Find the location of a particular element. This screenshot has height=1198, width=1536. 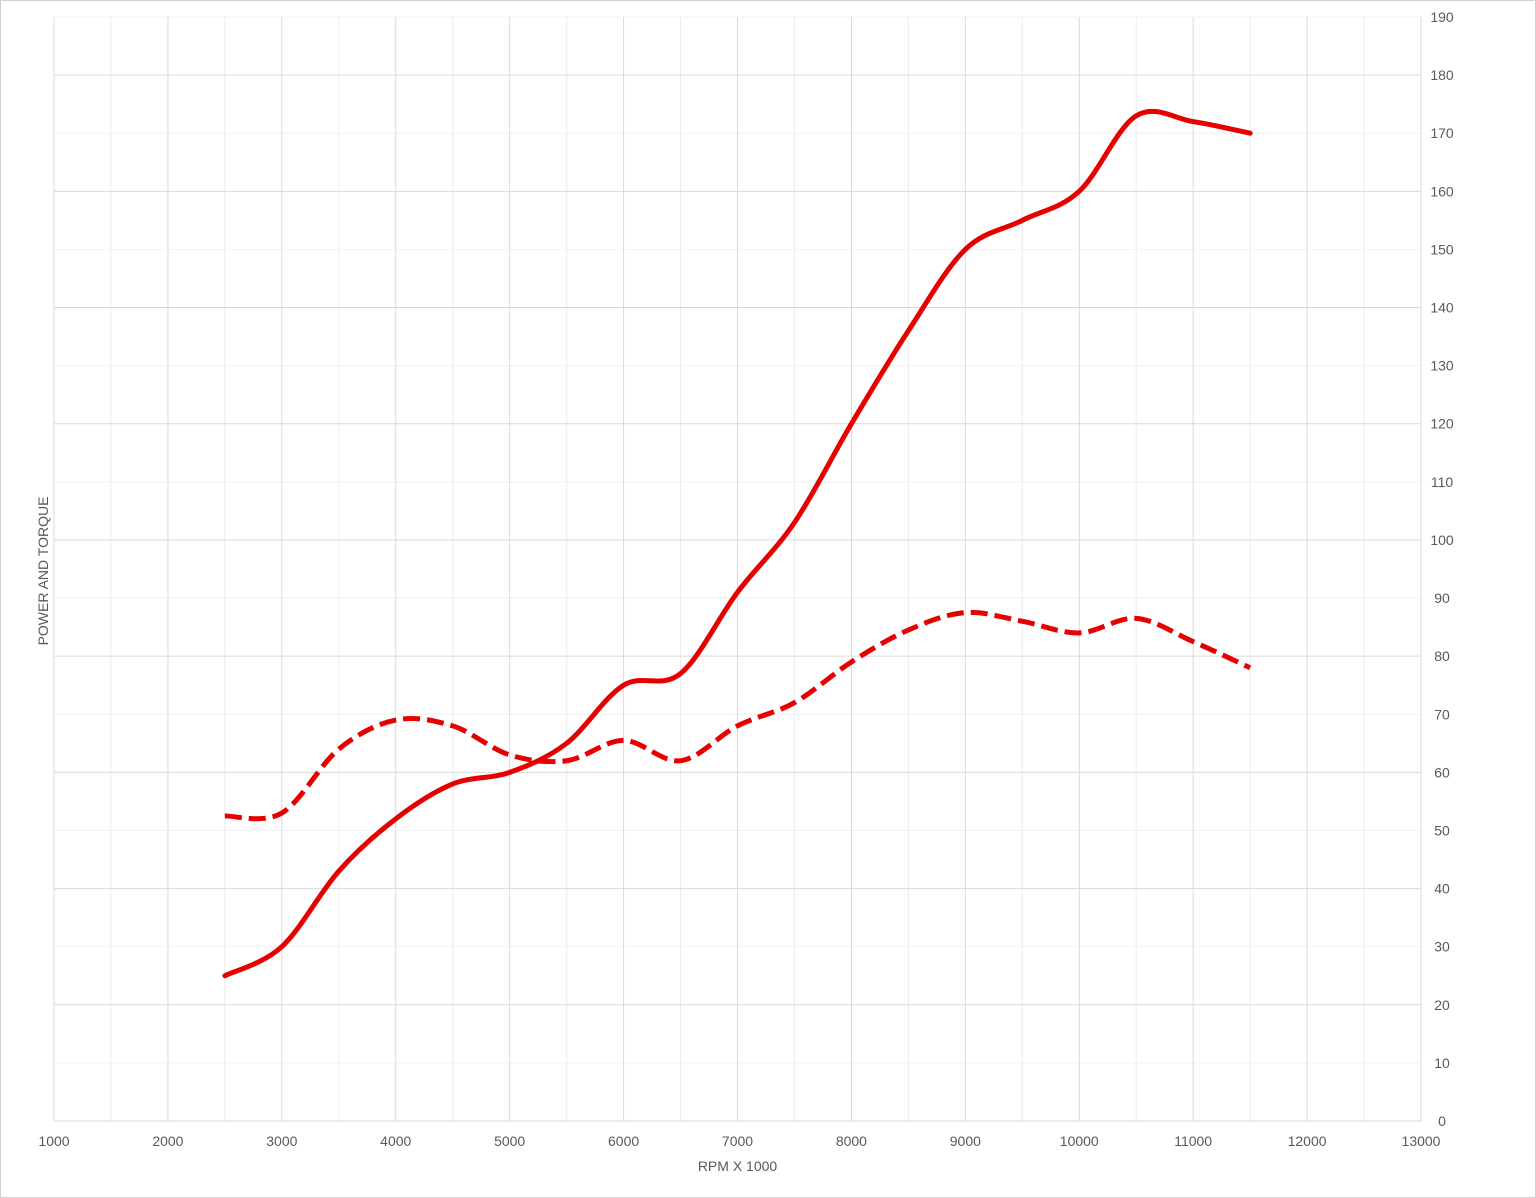

y-tick-label: 120 is located at coordinates (1442, 424).